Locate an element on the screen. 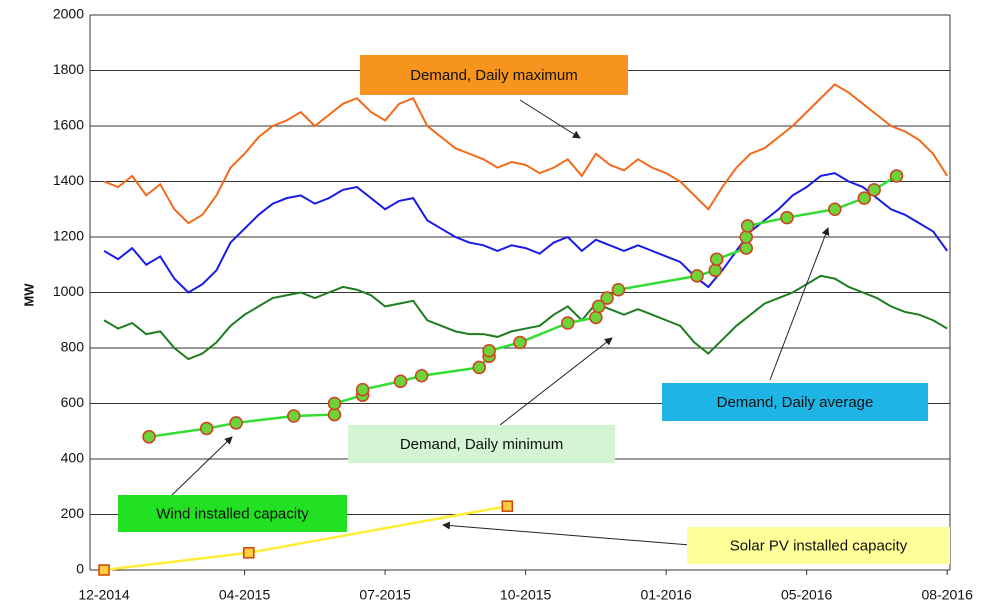 This screenshot has height=614, width=982. x-tick-label: 10-2015 is located at coordinates (526, 595).